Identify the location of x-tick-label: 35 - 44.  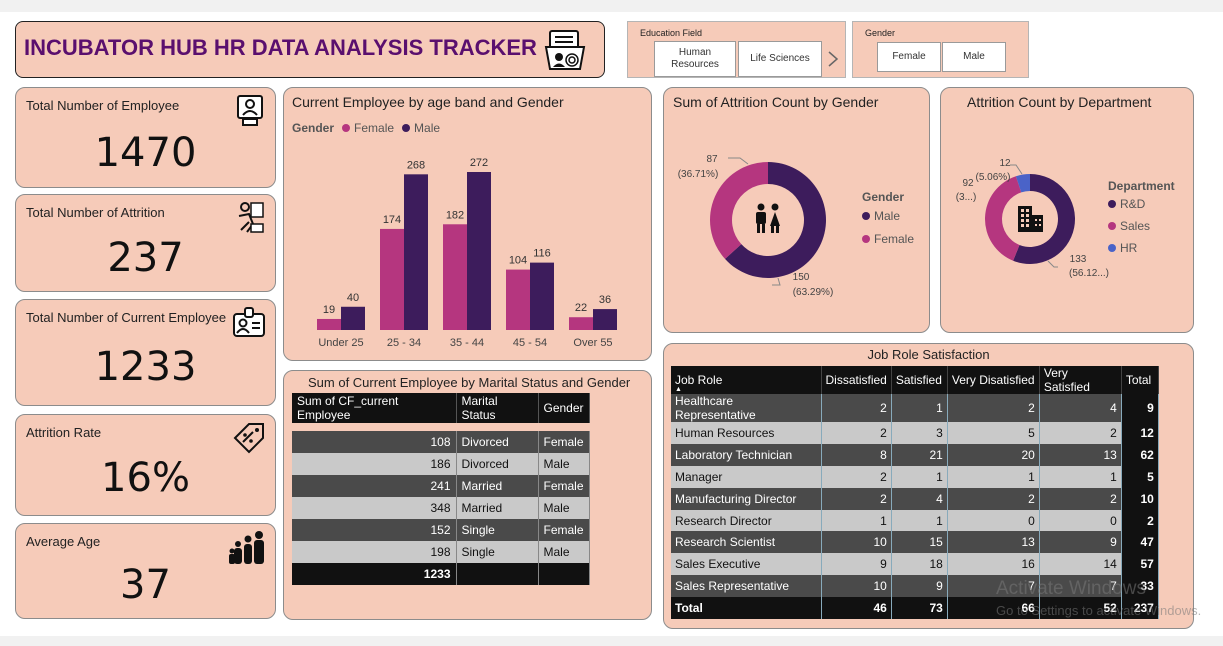
(467, 343).